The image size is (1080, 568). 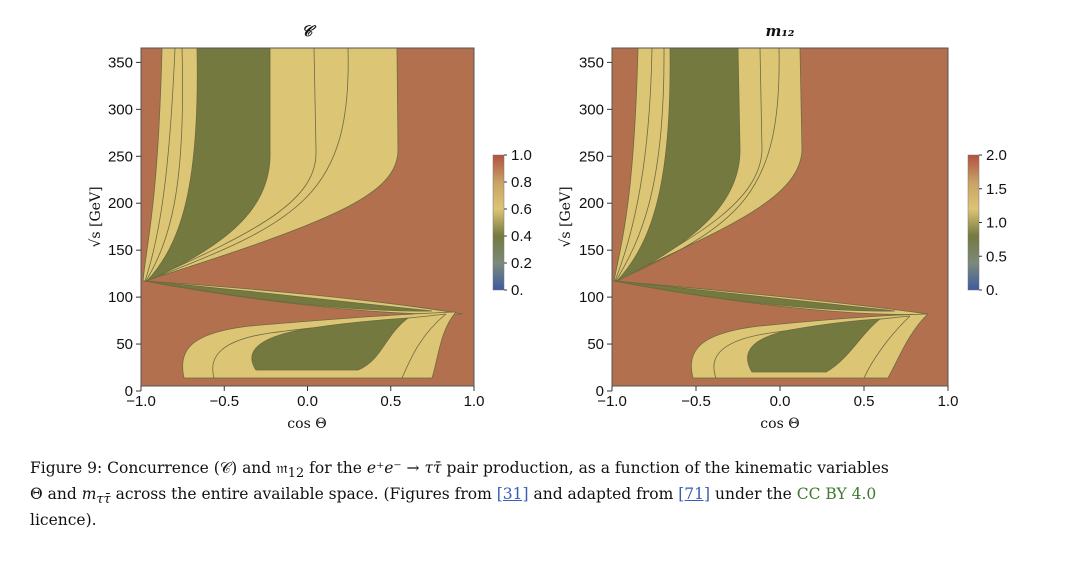 I want to click on colorbar-tick-label: 2.0, so click(x=996, y=155).